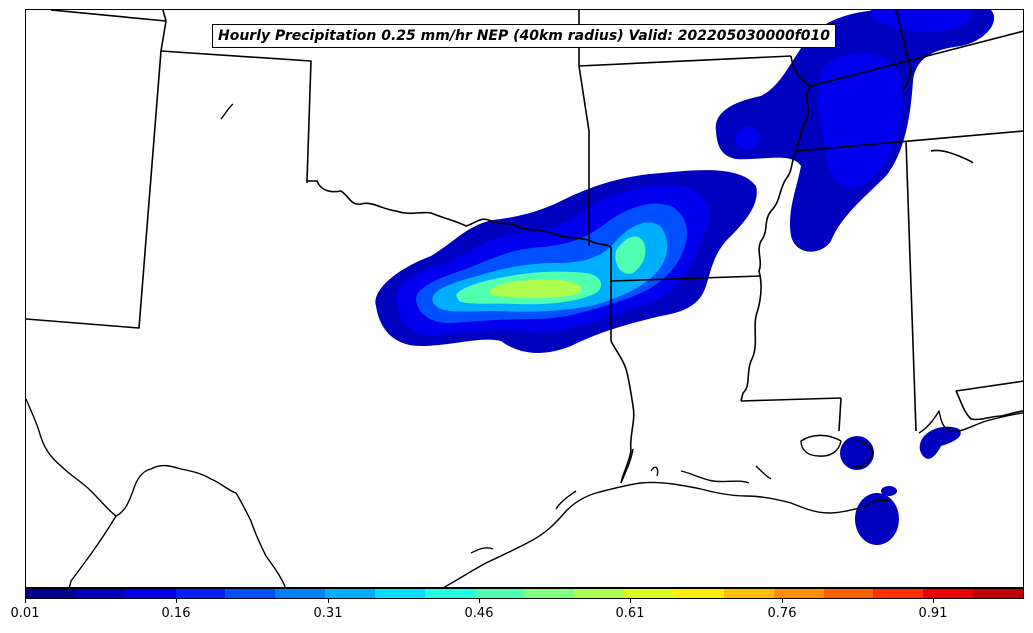 The height and width of the screenshot is (633, 1033). What do you see at coordinates (933, 613) in the screenshot?
I see `colorbar-tick-label: 0.91` at bounding box center [933, 613].